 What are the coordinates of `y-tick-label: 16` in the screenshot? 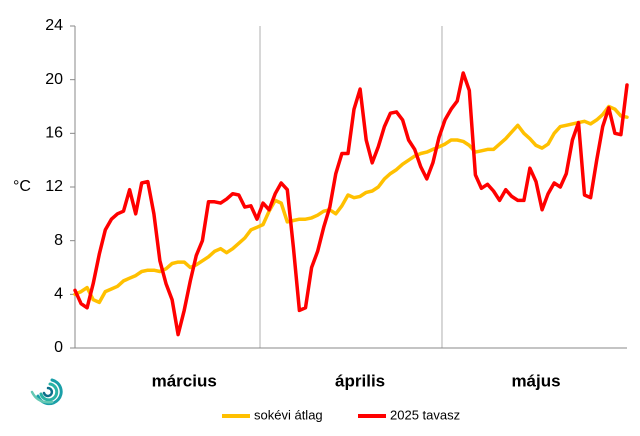 It's located at (54, 133).